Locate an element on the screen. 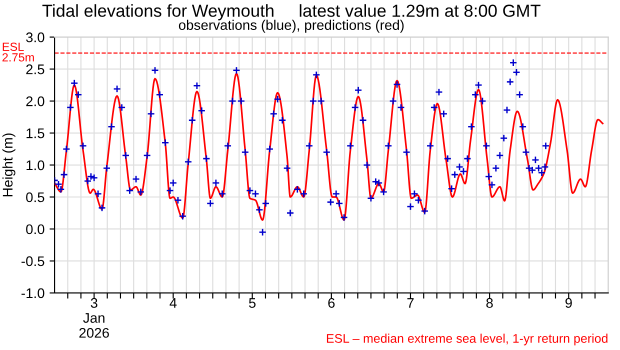 This screenshot has height=350, width=620. x-tick-label: 6 is located at coordinates (331, 303).